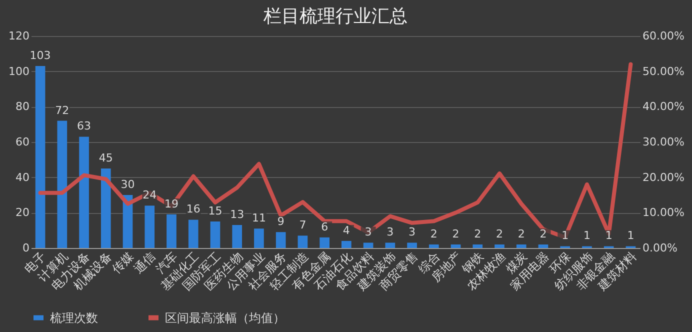  I want to click on data-label: 11, so click(259, 218).